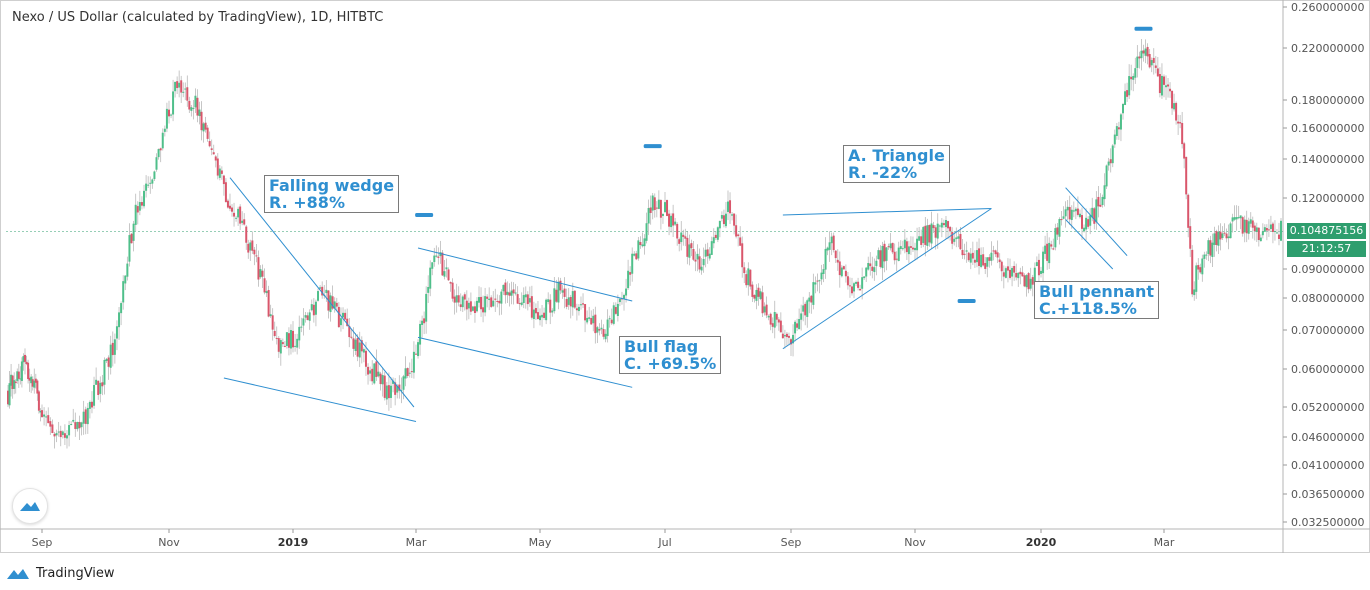 The image size is (1370, 590). What do you see at coordinates (30, 506) in the screenshot?
I see `tradingview-logo-button` at bounding box center [30, 506].